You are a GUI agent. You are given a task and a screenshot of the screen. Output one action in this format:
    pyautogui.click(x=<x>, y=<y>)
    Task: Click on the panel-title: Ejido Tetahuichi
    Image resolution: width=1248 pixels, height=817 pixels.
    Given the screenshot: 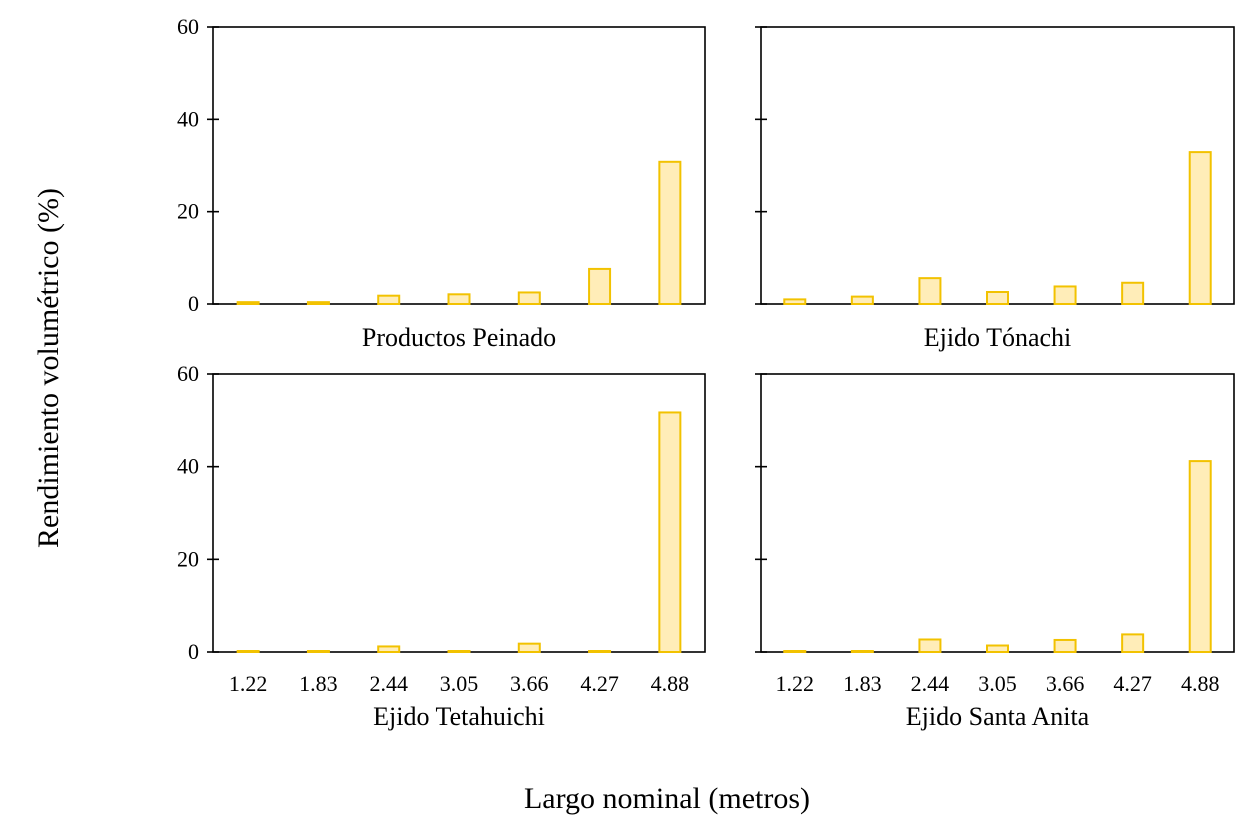 What is the action you would take?
    pyautogui.click(x=459, y=716)
    